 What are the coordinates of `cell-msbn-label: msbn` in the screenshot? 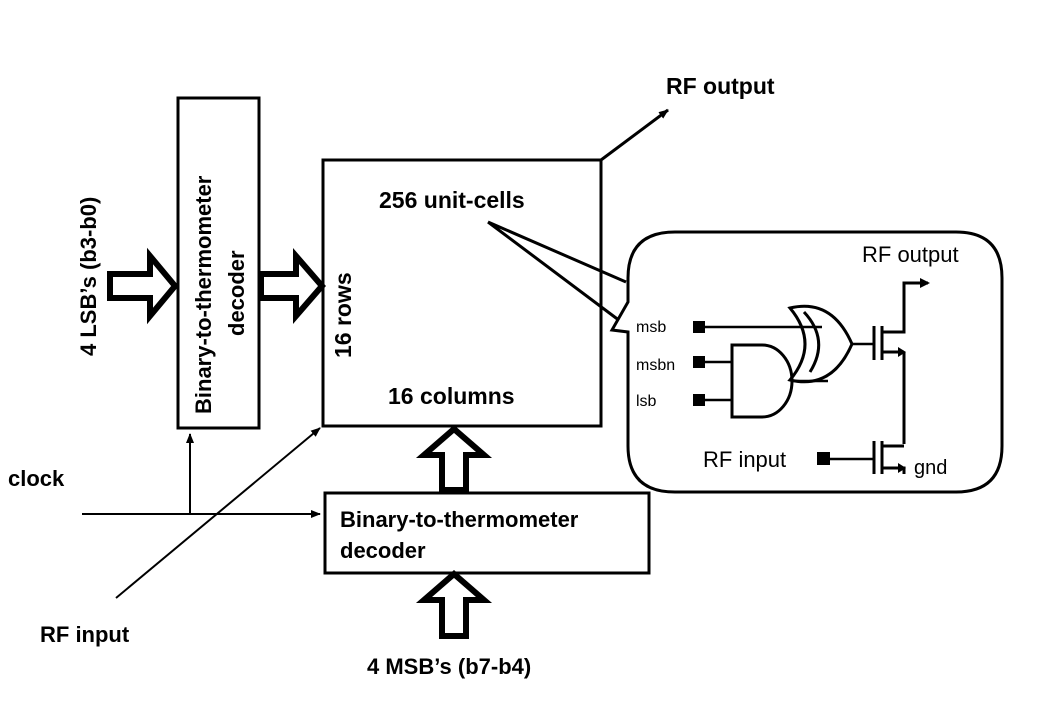 It's located at (655, 365).